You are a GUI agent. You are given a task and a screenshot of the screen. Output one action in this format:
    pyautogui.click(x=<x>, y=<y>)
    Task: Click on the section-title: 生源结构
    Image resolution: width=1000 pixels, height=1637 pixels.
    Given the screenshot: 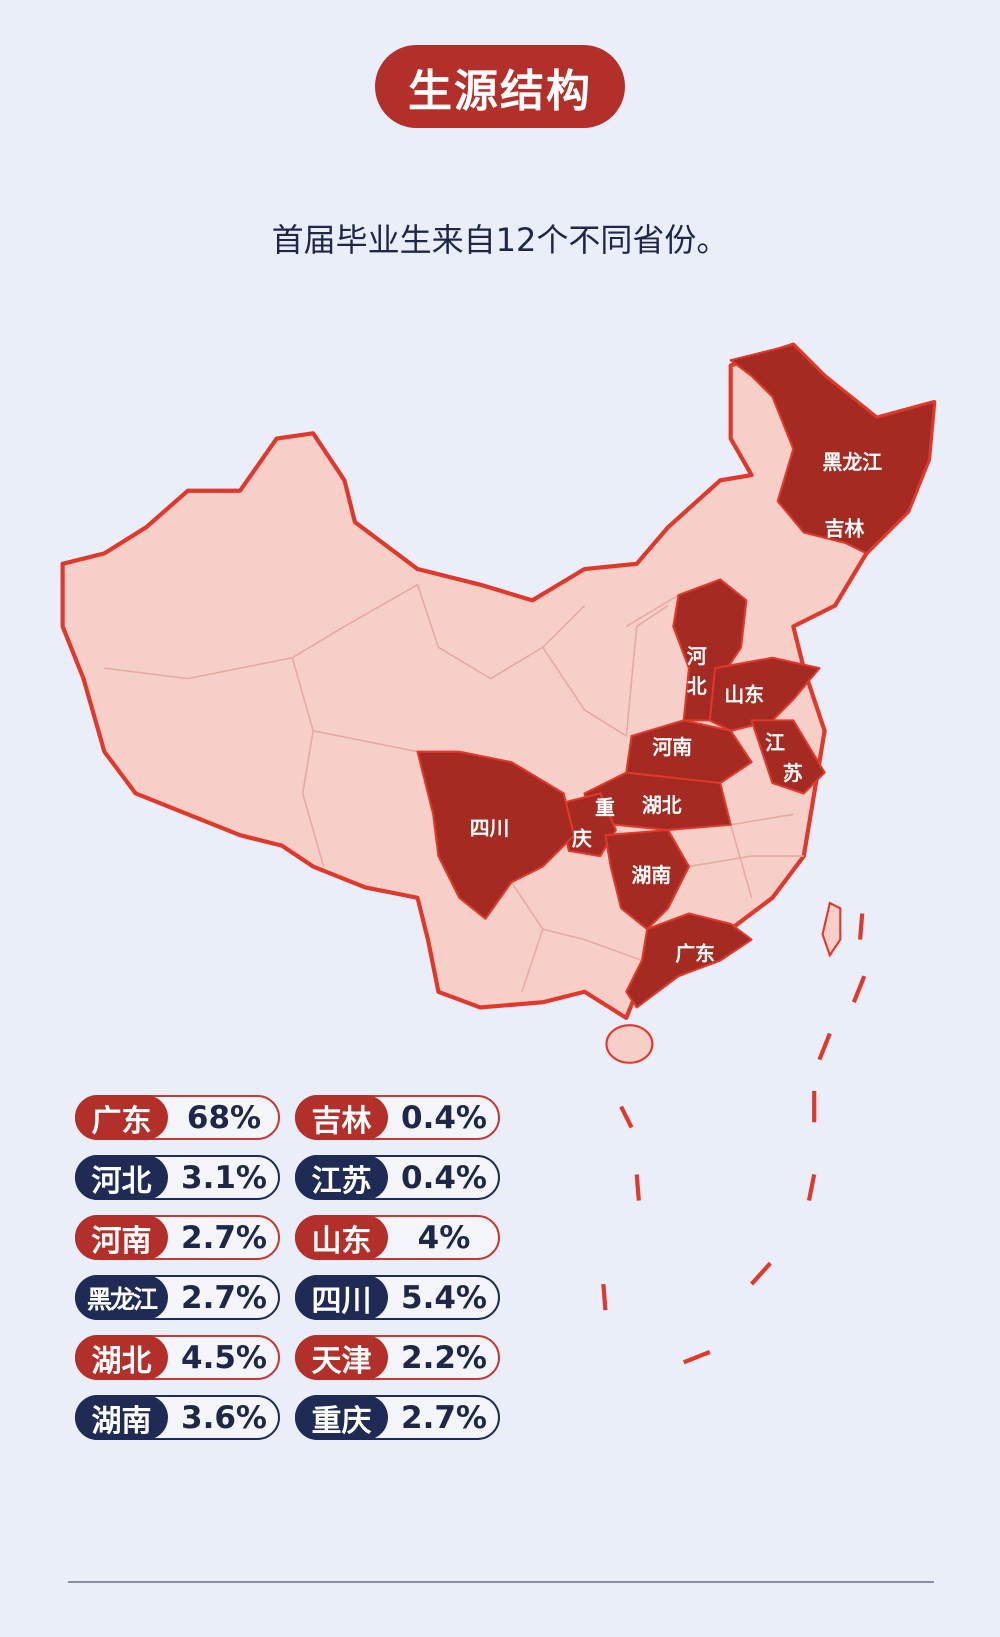 What is the action you would take?
    pyautogui.click(x=500, y=86)
    